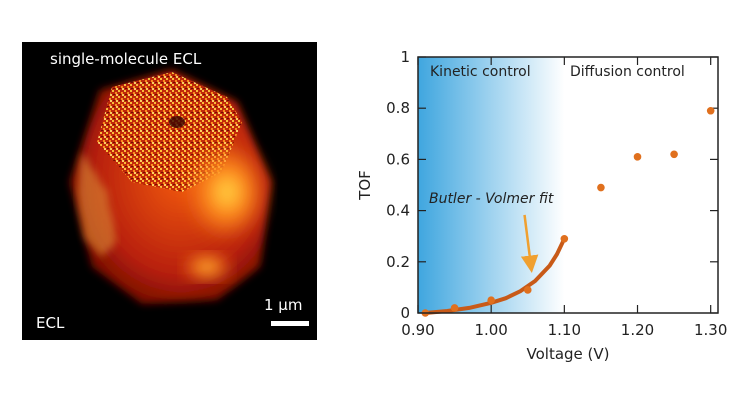  Describe the element at coordinates (290, 323) in the screenshot. I see `scale-bar` at that location.